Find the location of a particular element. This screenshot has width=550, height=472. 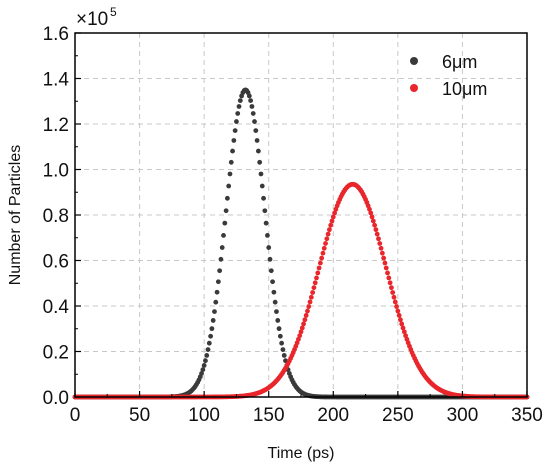

x-tick-label: 250 is located at coordinates (398, 415).